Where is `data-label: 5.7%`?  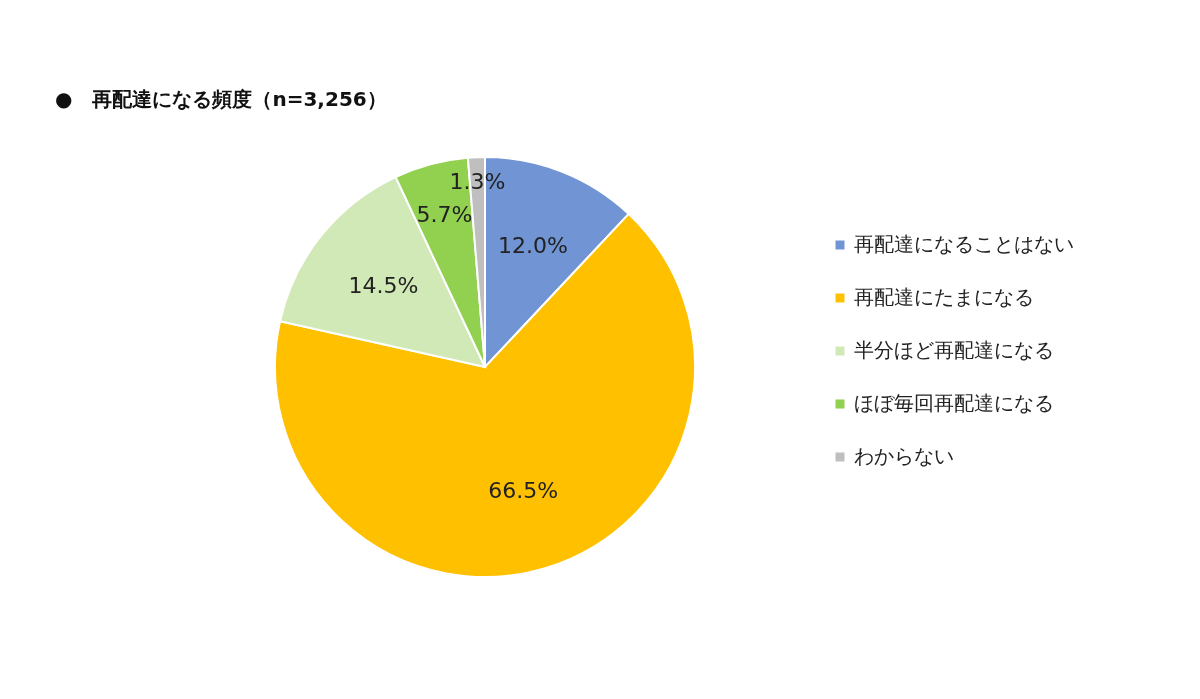 data-label: 5.7% is located at coordinates (444, 215).